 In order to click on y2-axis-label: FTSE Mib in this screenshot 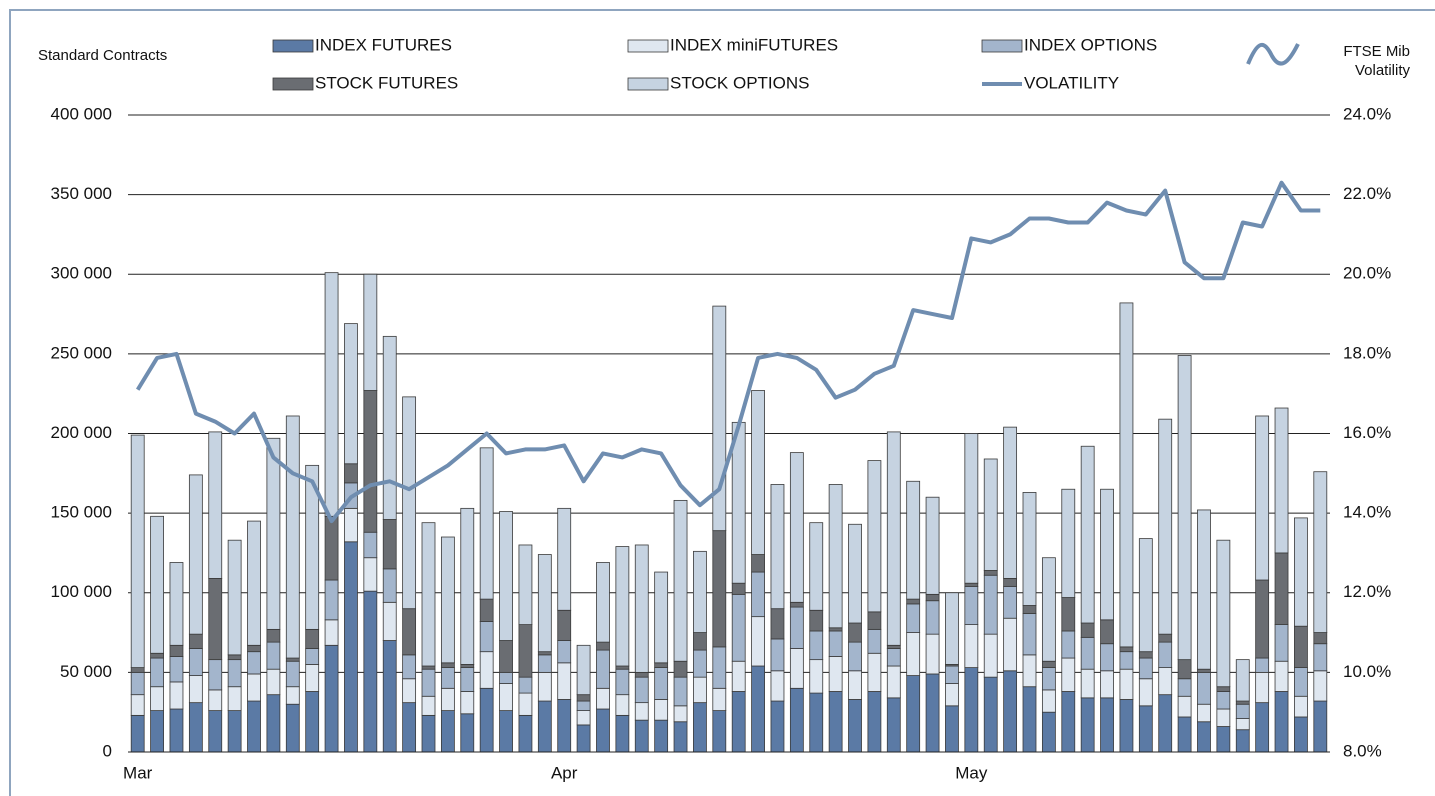, I will do `click(1376, 51)`.